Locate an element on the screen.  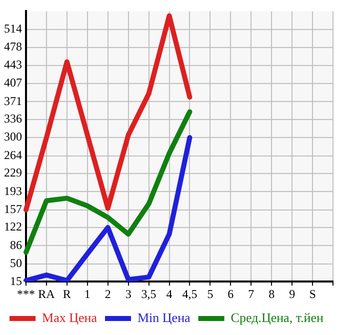
y-tick-label: 264 is located at coordinates (13, 155).